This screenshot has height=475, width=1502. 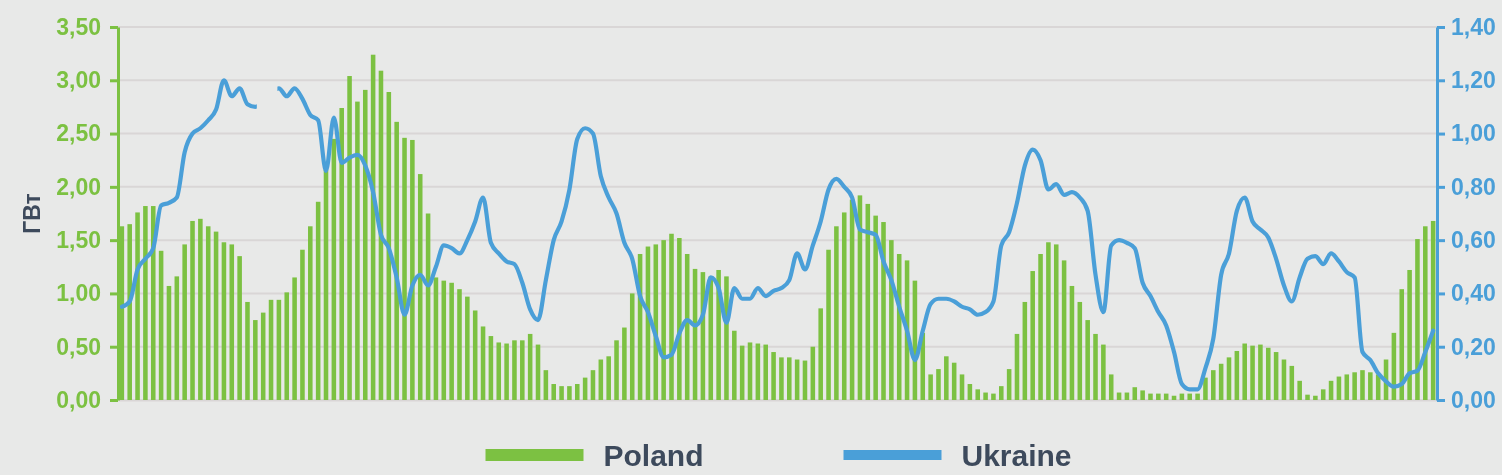 What do you see at coordinates (78, 186) in the screenshot?
I see `y-tick-label: 2,00` at bounding box center [78, 186].